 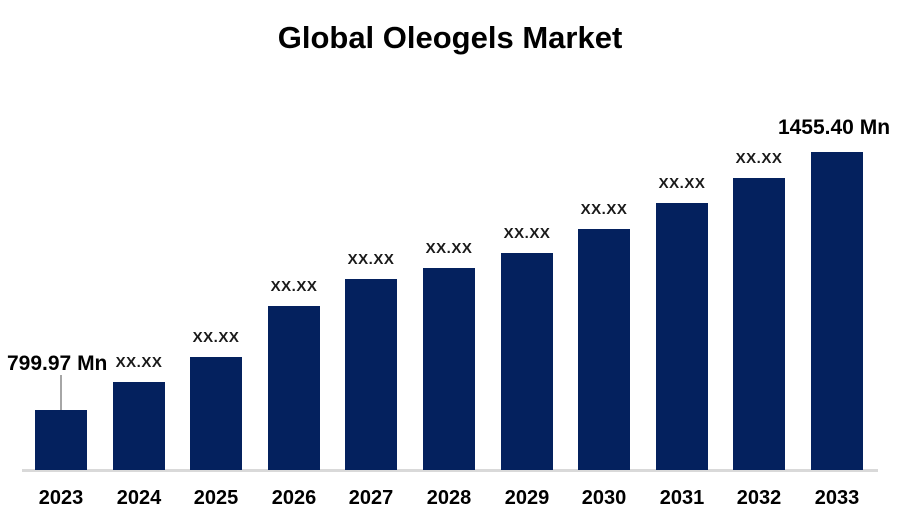 What do you see at coordinates (450, 470) in the screenshot?
I see `x-axis-line` at bounding box center [450, 470].